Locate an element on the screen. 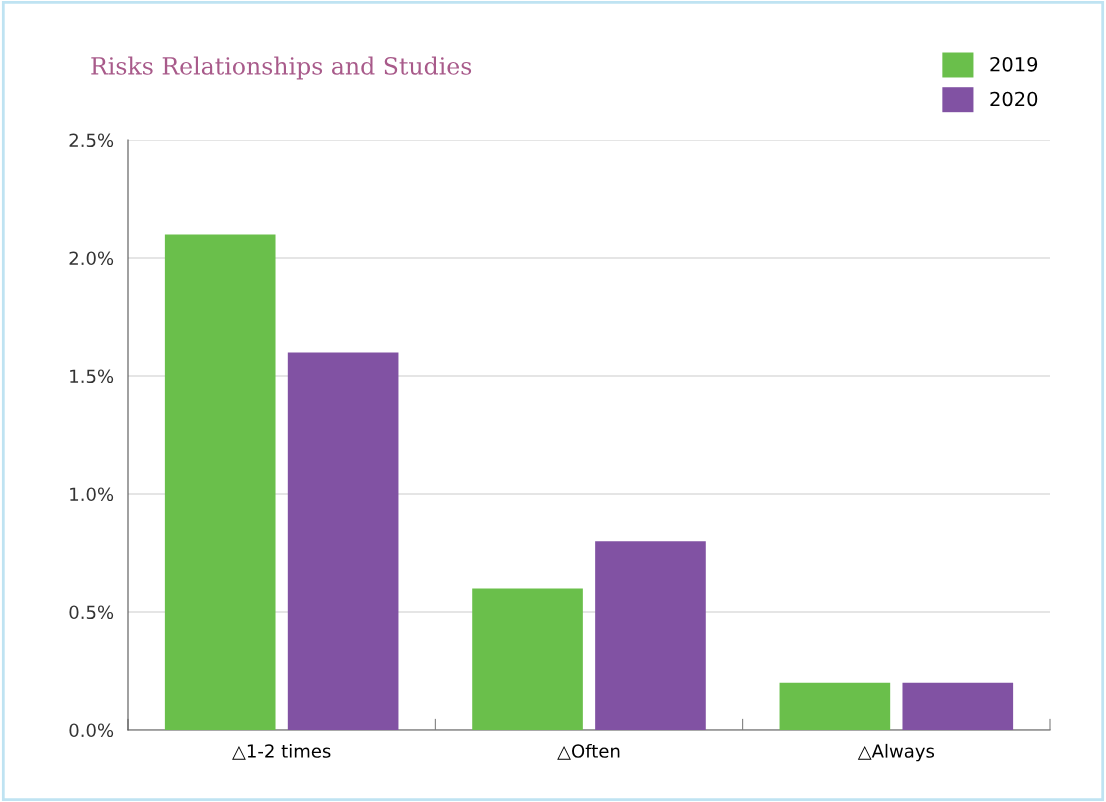 This screenshot has width=1106, height=802. y-tick-label: 2.5% is located at coordinates (91, 140).